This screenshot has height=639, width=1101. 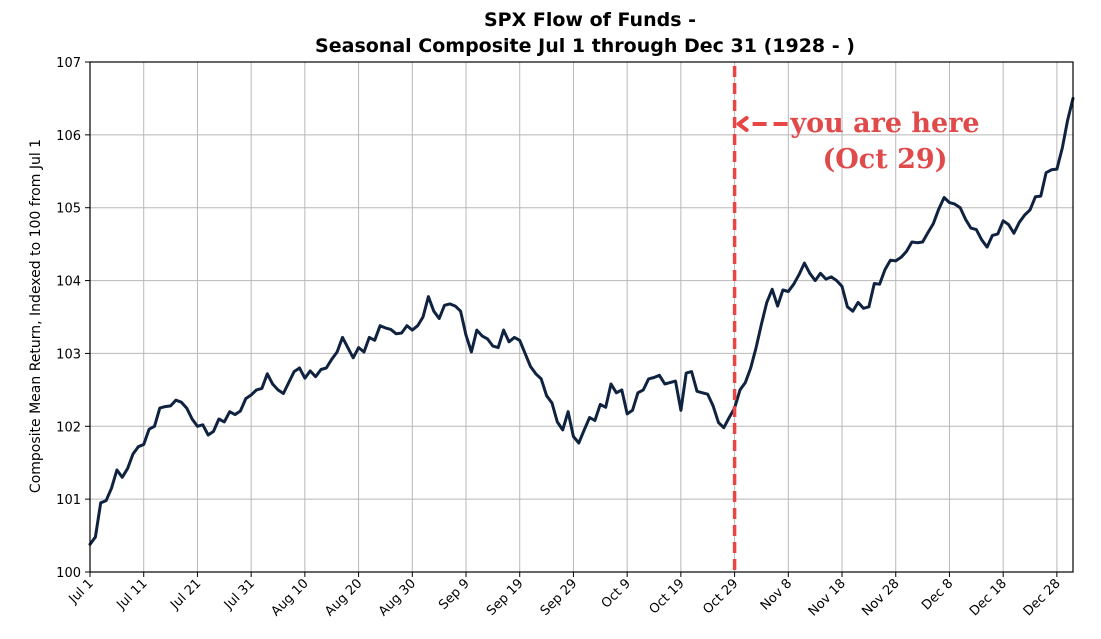 What do you see at coordinates (559, 597) in the screenshot?
I see `x-tick-label: Sep 29` at bounding box center [559, 597].